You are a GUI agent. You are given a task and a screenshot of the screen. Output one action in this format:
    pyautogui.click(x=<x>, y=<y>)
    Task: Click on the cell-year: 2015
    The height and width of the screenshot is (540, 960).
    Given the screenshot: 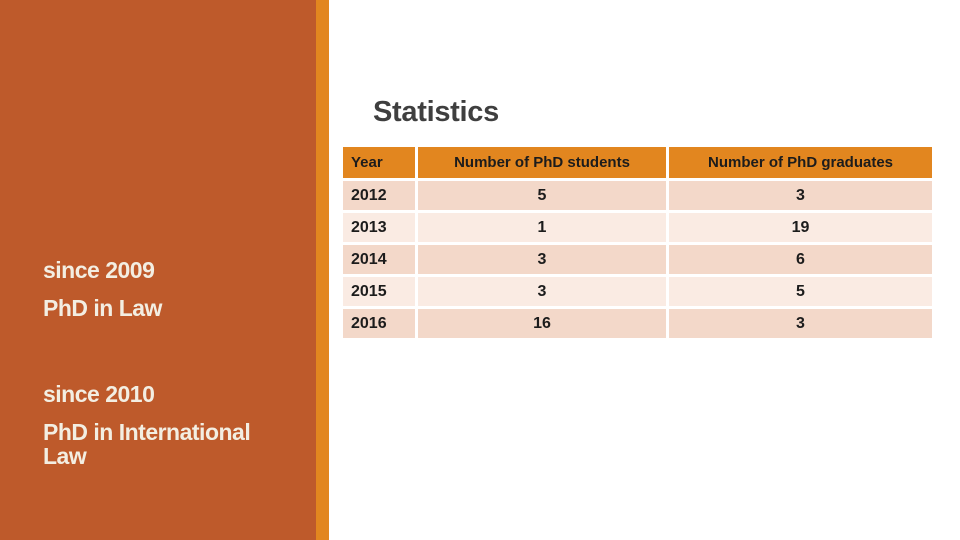 What is the action you would take?
    pyautogui.click(x=379, y=291)
    